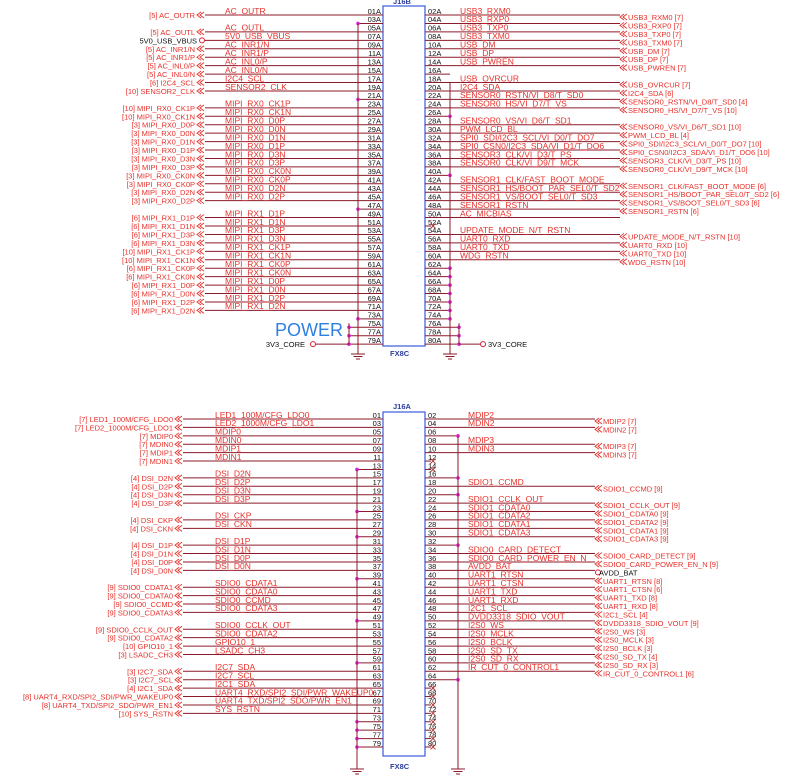 The height and width of the screenshot is (777, 789). What do you see at coordinates (434, 340) in the screenshot?
I see `pin-number: 80A` at bounding box center [434, 340].